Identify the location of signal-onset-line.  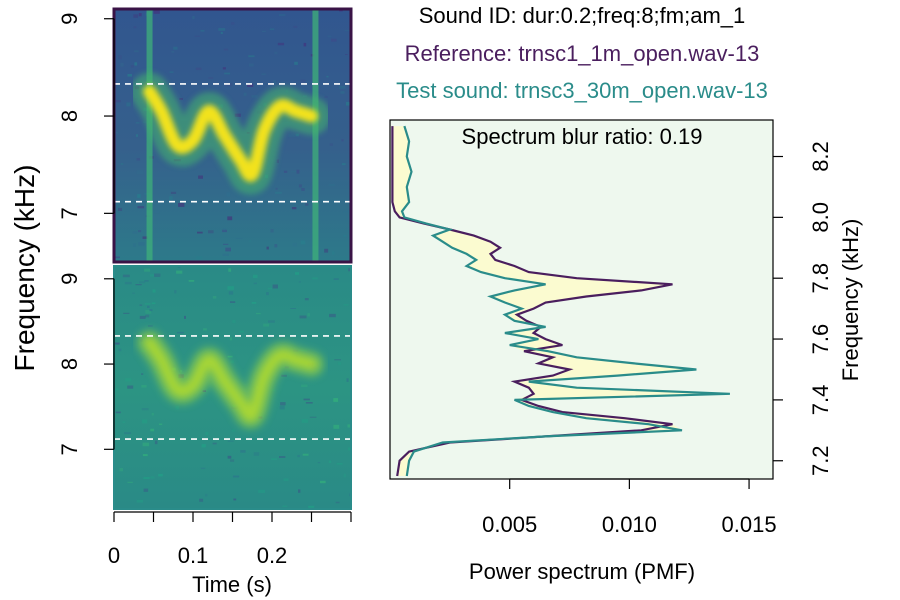
(149, 135).